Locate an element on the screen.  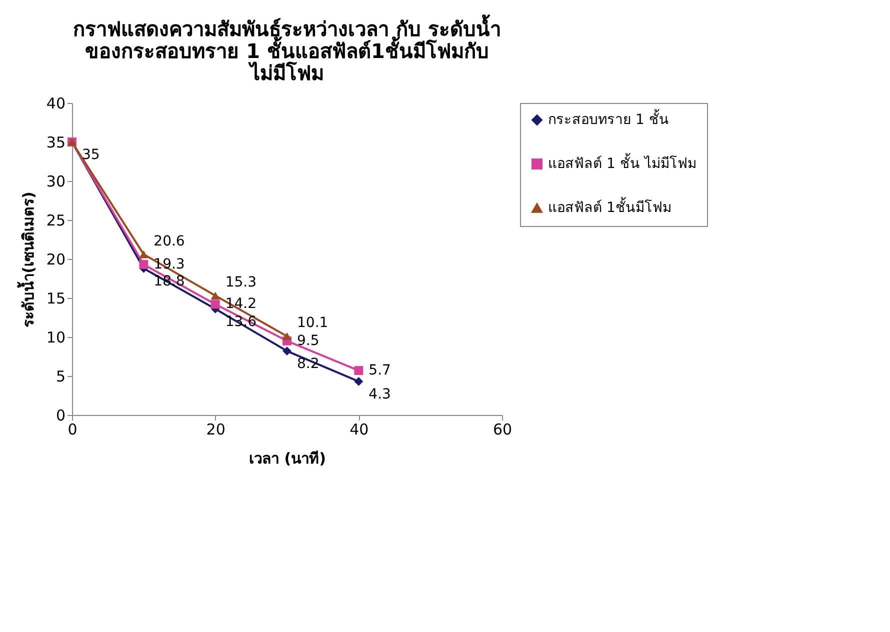
x-tick-label: 20 is located at coordinates (216, 429).